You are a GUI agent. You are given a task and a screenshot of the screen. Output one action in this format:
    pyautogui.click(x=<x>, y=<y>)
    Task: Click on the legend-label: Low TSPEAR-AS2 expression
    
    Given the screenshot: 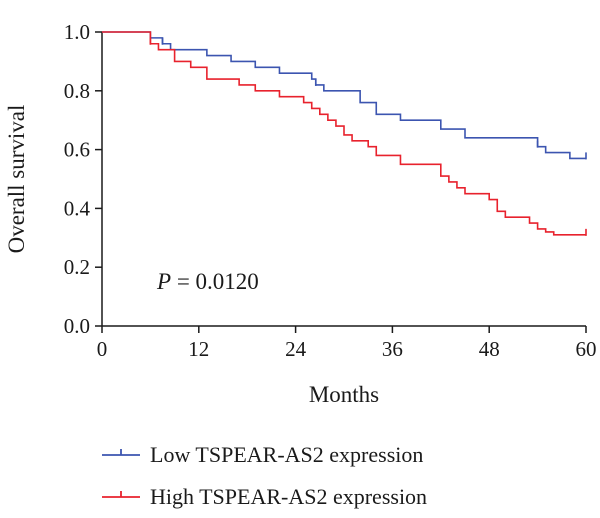 What is the action you would take?
    pyautogui.click(x=286, y=454)
    